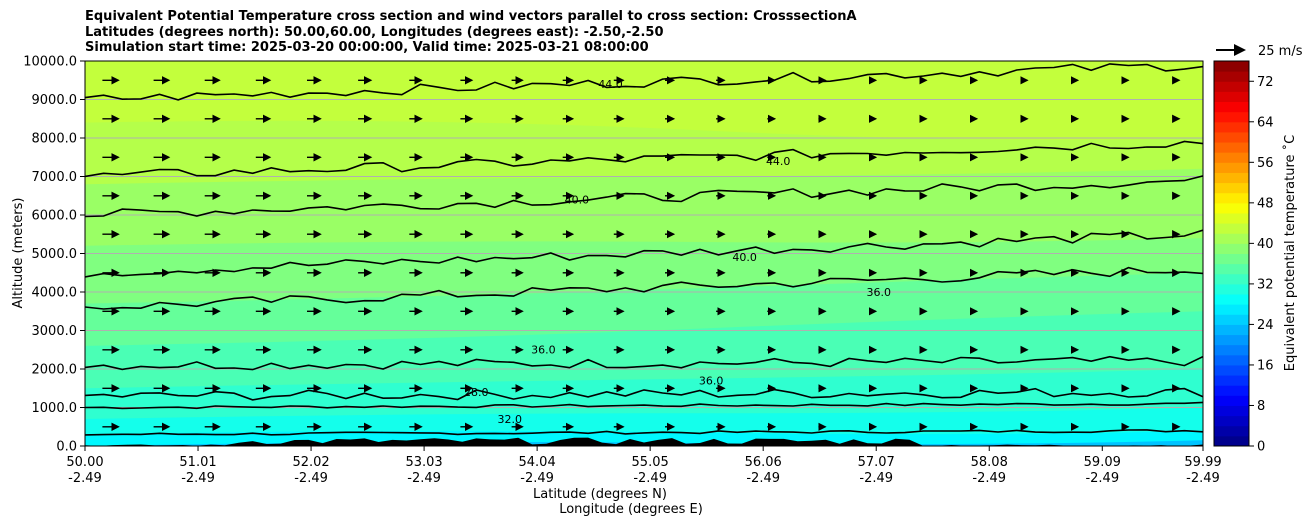  I want to click on y-tick-label: 10000.0, so click(50, 62).